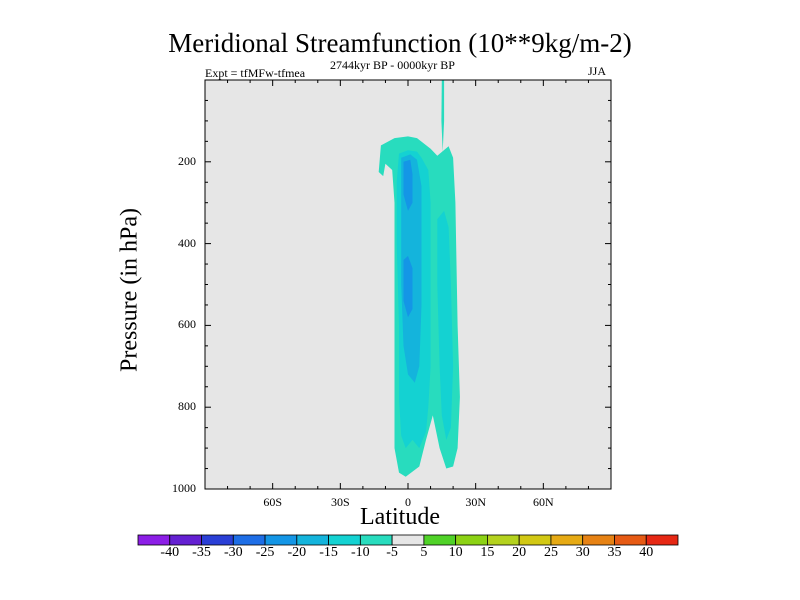  What do you see at coordinates (328, 552) in the screenshot?
I see `colorbar-label: -15` at bounding box center [328, 552].